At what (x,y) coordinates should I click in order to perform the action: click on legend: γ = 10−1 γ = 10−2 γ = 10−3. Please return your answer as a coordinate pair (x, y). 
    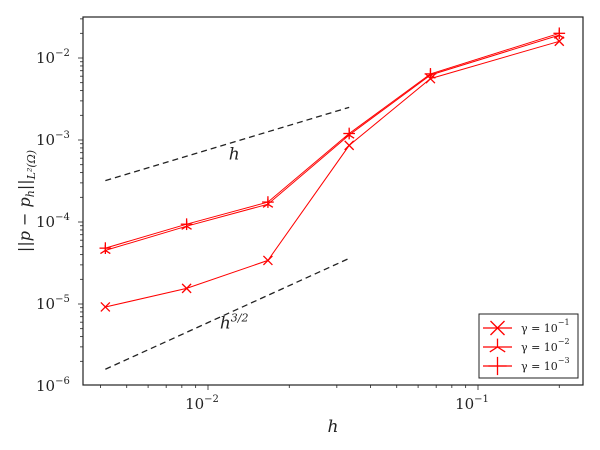
    Looking at the image, I should click on (528, 346).